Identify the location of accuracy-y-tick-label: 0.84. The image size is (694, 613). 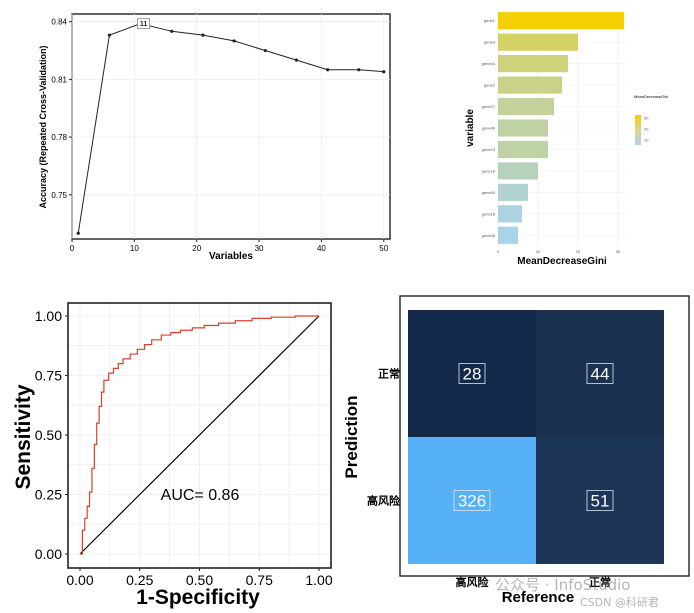
(59, 22).